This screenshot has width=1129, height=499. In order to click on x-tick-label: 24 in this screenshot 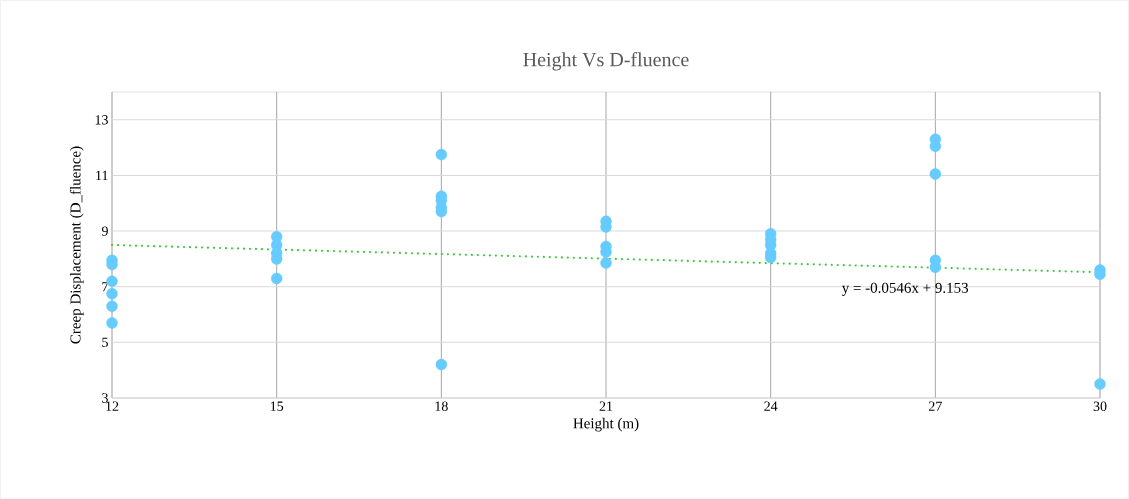, I will do `click(771, 406)`.